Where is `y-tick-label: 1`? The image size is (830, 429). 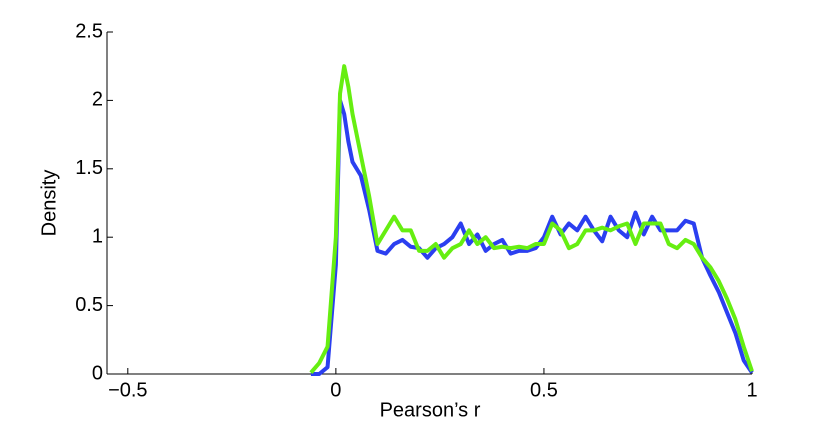 y-tick-label: 1 is located at coordinates (97, 236).